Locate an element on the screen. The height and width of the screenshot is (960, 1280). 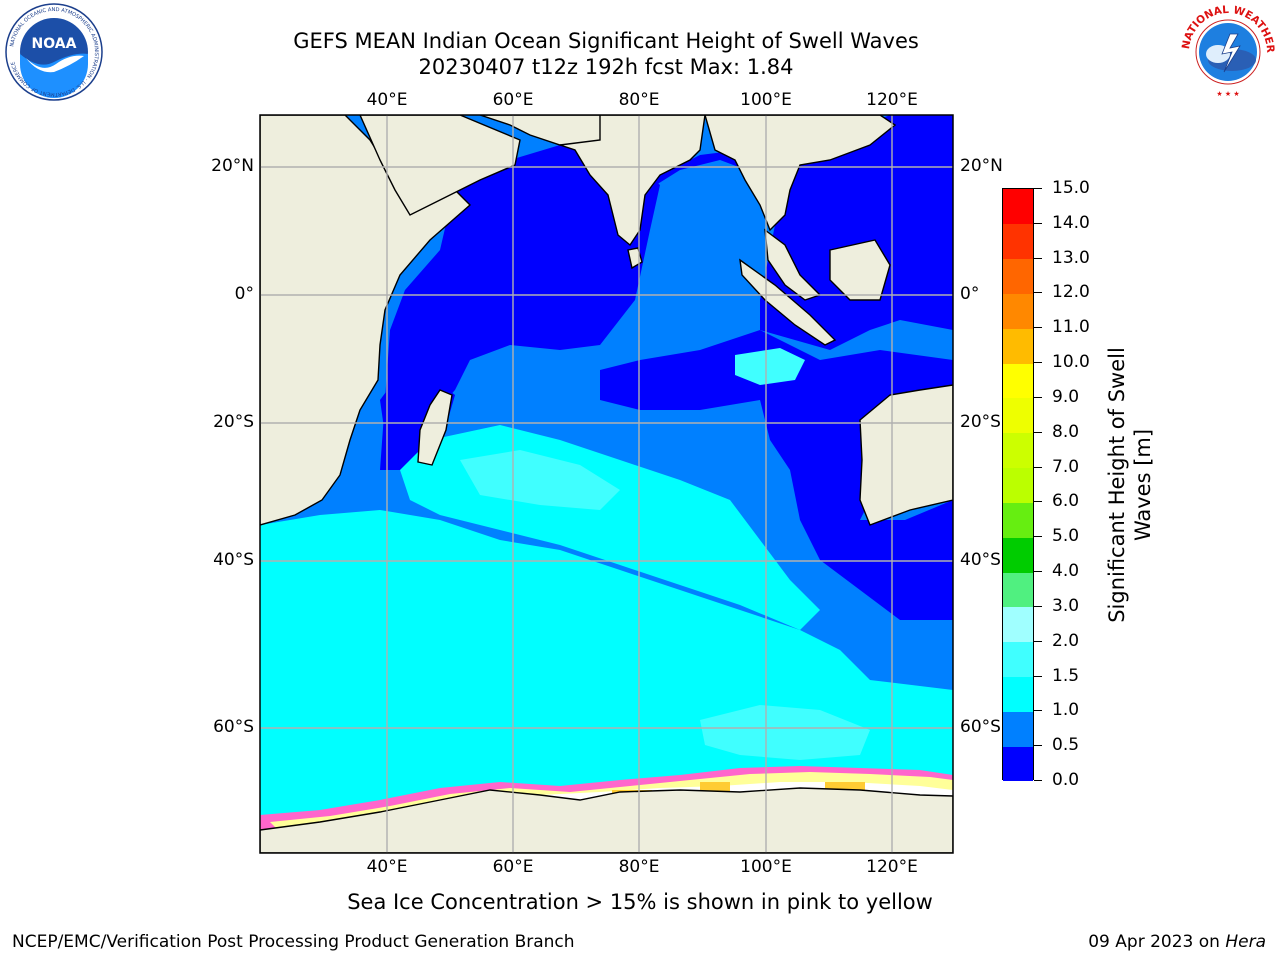
colorbar-bin-10.0-11.0 is located at coordinates (1018, 346).